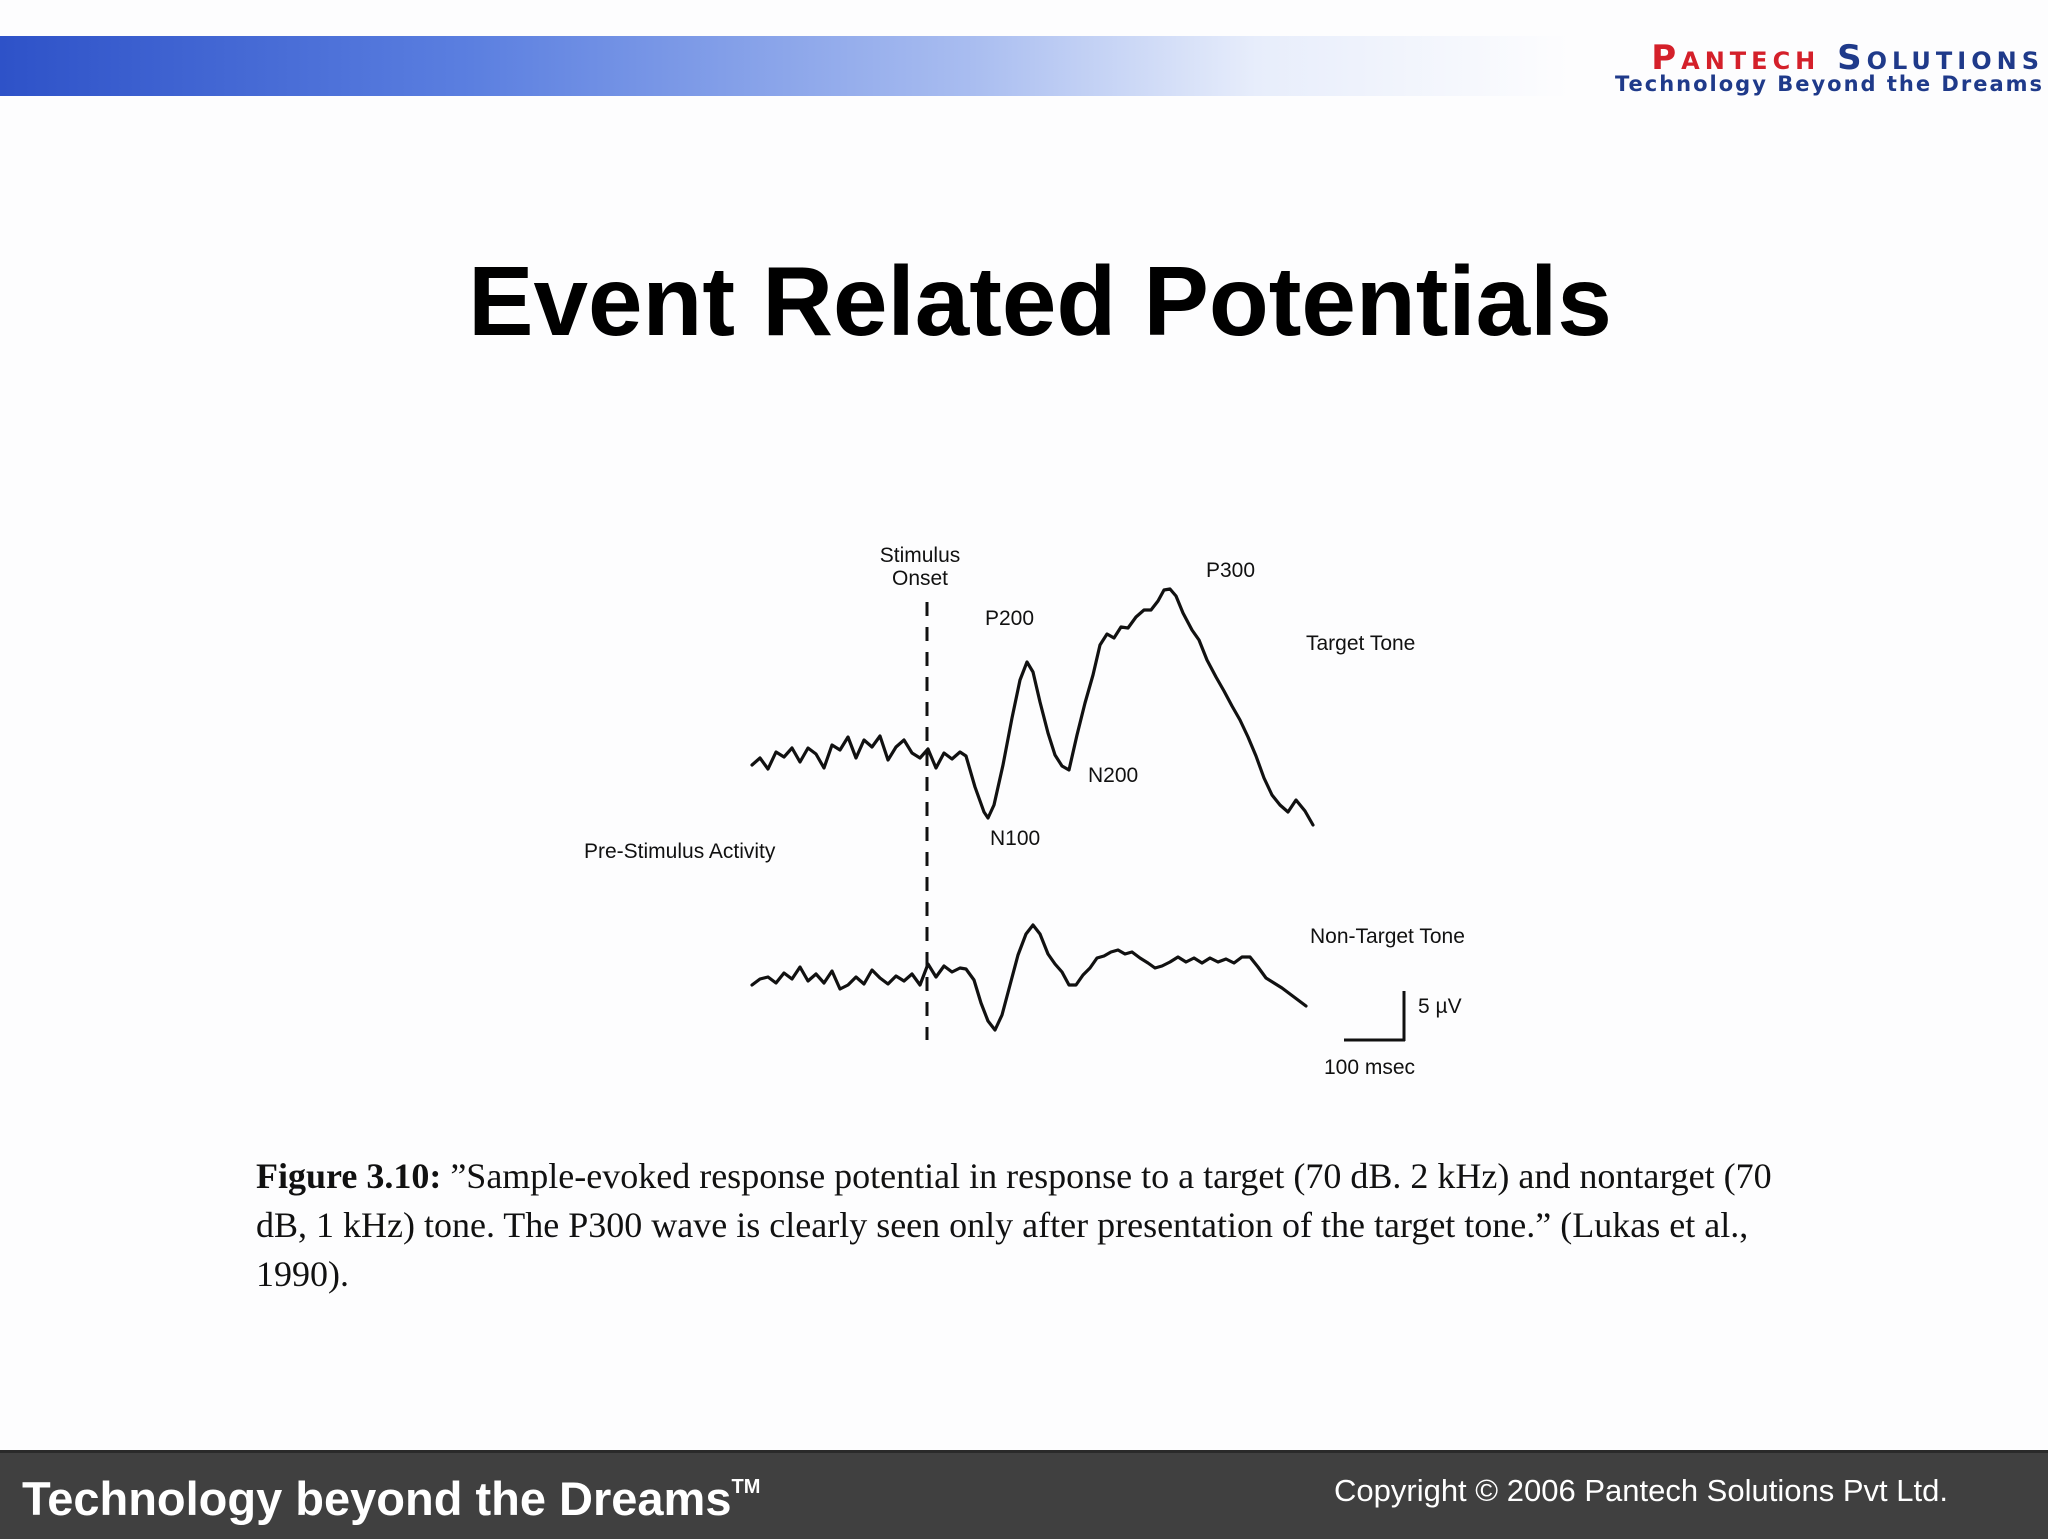 Image resolution: width=2048 pixels, height=1539 pixels. Describe the element at coordinates (1015, 838) in the screenshot. I see `n100-label: N100` at that location.